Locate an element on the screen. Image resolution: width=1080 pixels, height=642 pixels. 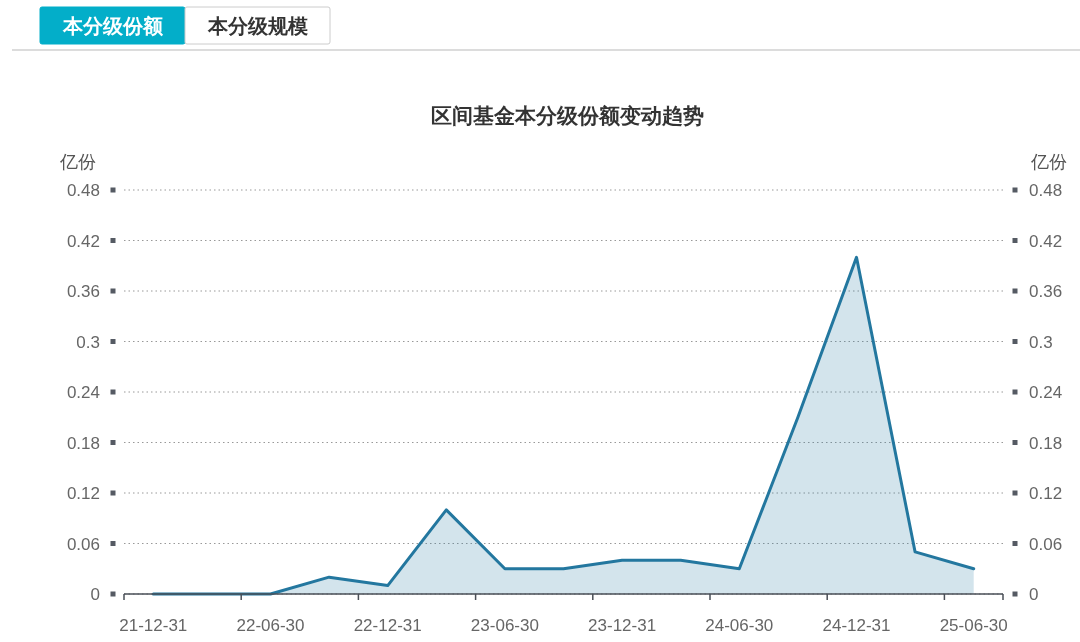
y2-tick-label: 0.12 is located at coordinates (1046, 493).